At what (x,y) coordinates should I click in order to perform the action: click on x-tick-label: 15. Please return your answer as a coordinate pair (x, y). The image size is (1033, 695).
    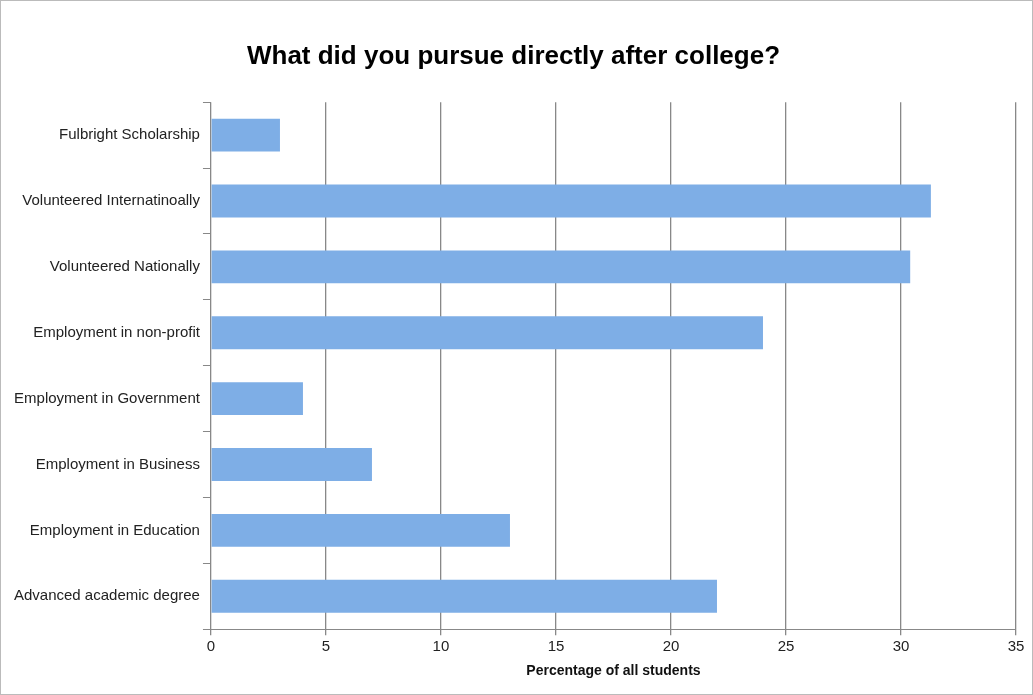
    Looking at the image, I should click on (556, 646).